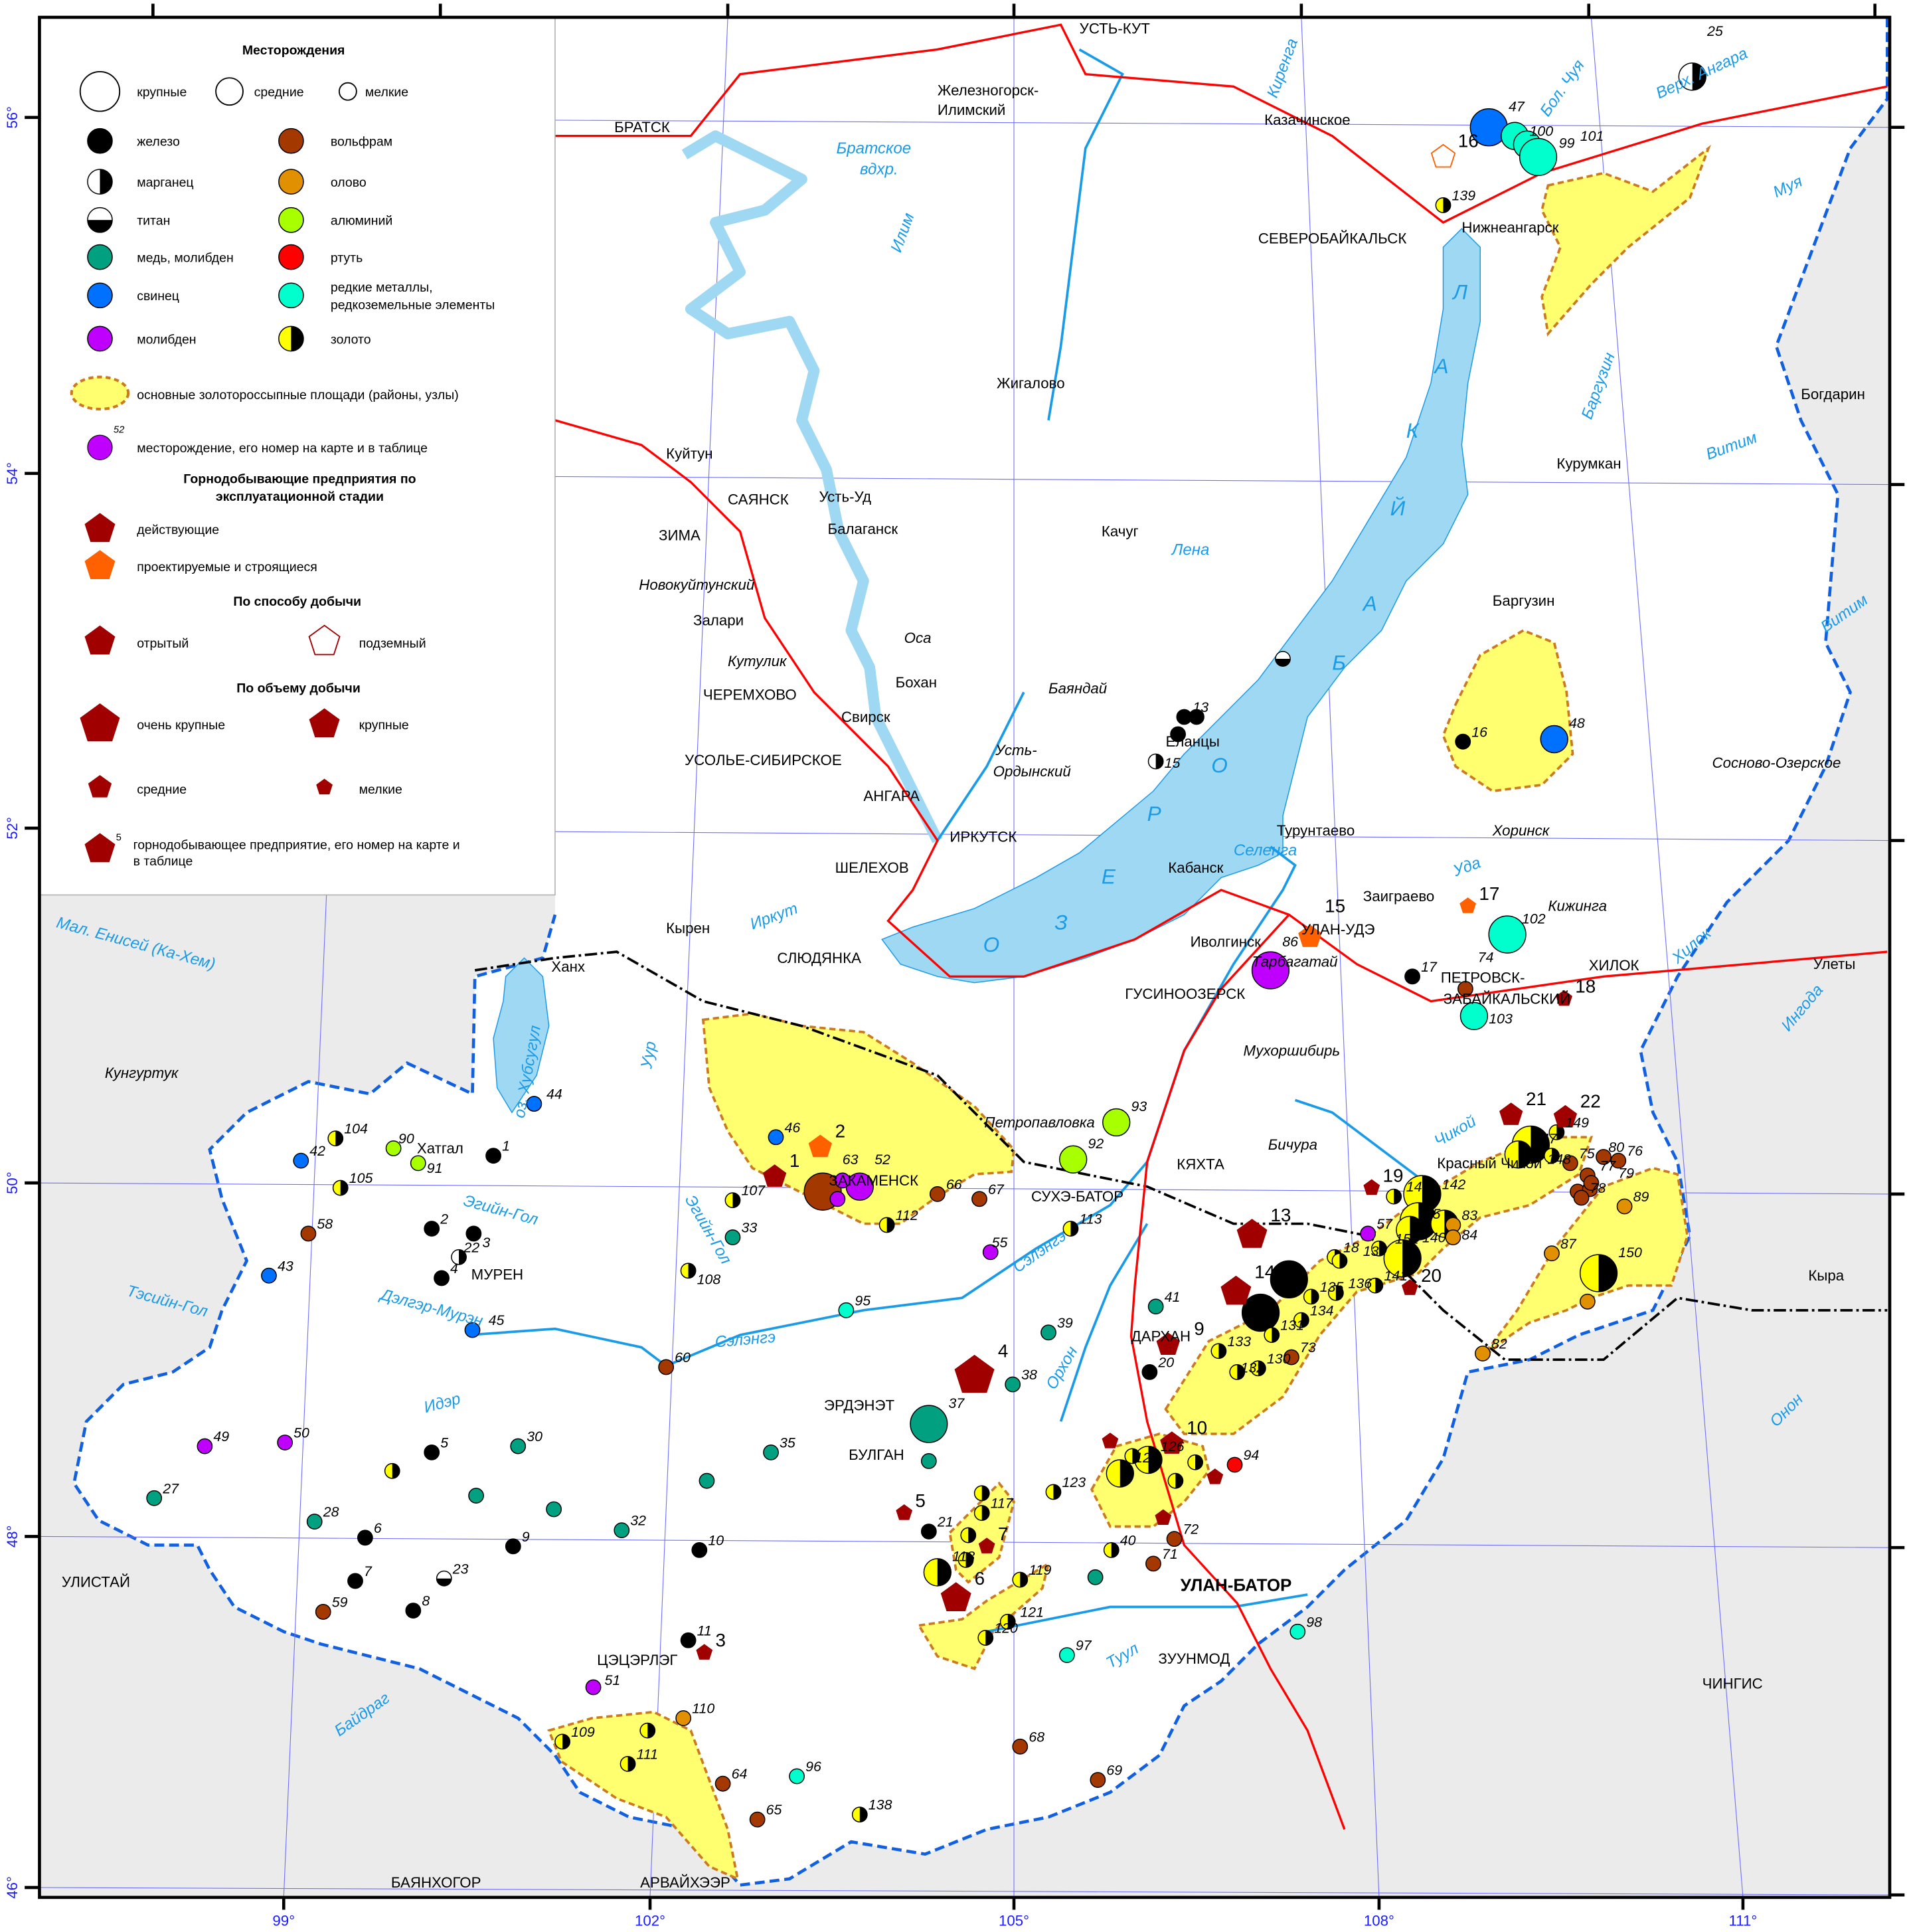 Image resolution: width=1907 pixels, height=1932 pixels. What do you see at coordinates (1486, 958) in the screenshot?
I see `deposit-number: 74` at bounding box center [1486, 958].